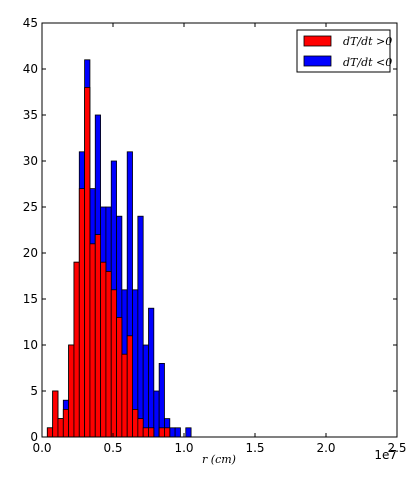  I want to click on x-tick-label-0: 0.0, so click(41, 448).